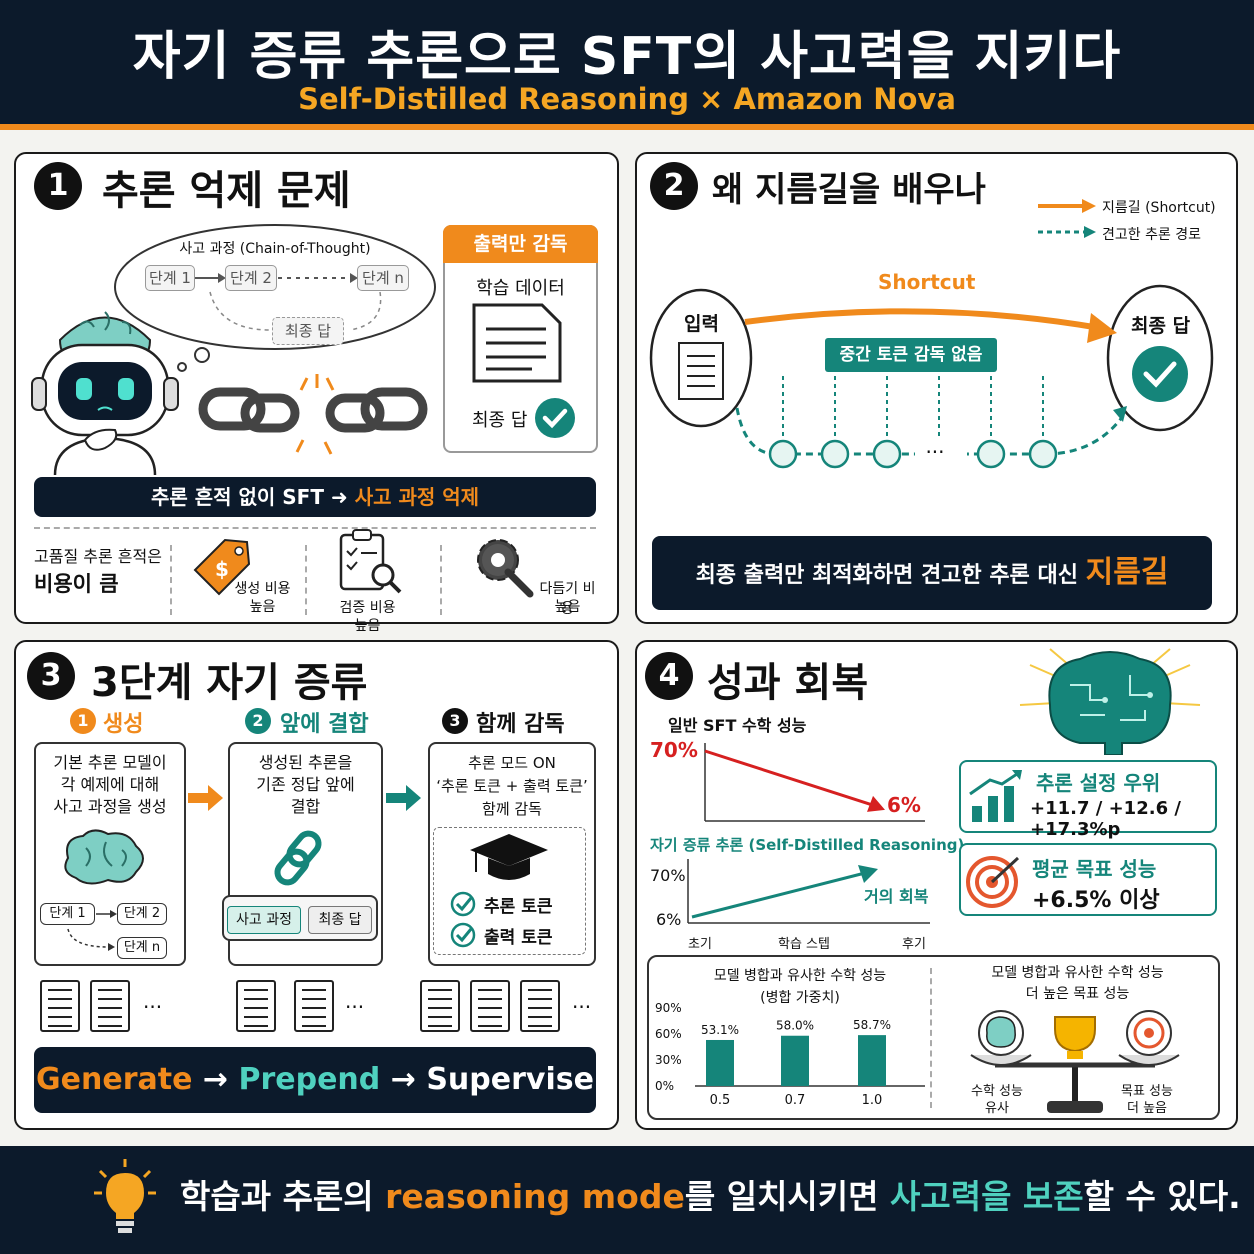 This screenshot has width=1254, height=1254. What do you see at coordinates (1105, 819) in the screenshot?
I see `card-value: +11.7 / +12.6 / +17.3%p` at bounding box center [1105, 819].